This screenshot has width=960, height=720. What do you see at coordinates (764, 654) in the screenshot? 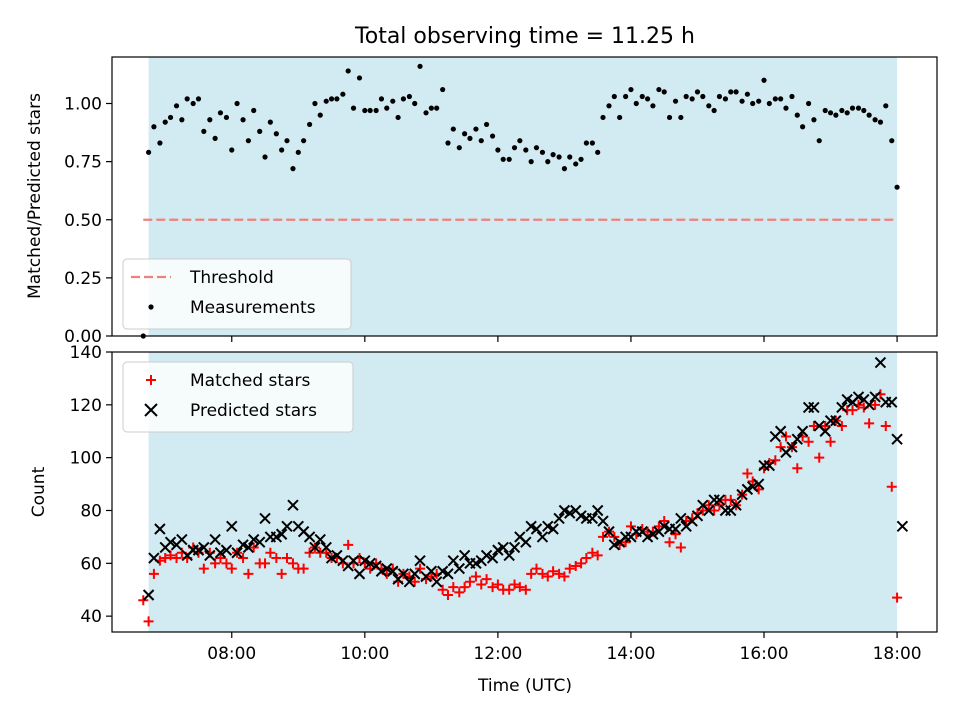
I see `x-tick-label: 16:00` at bounding box center [764, 654].